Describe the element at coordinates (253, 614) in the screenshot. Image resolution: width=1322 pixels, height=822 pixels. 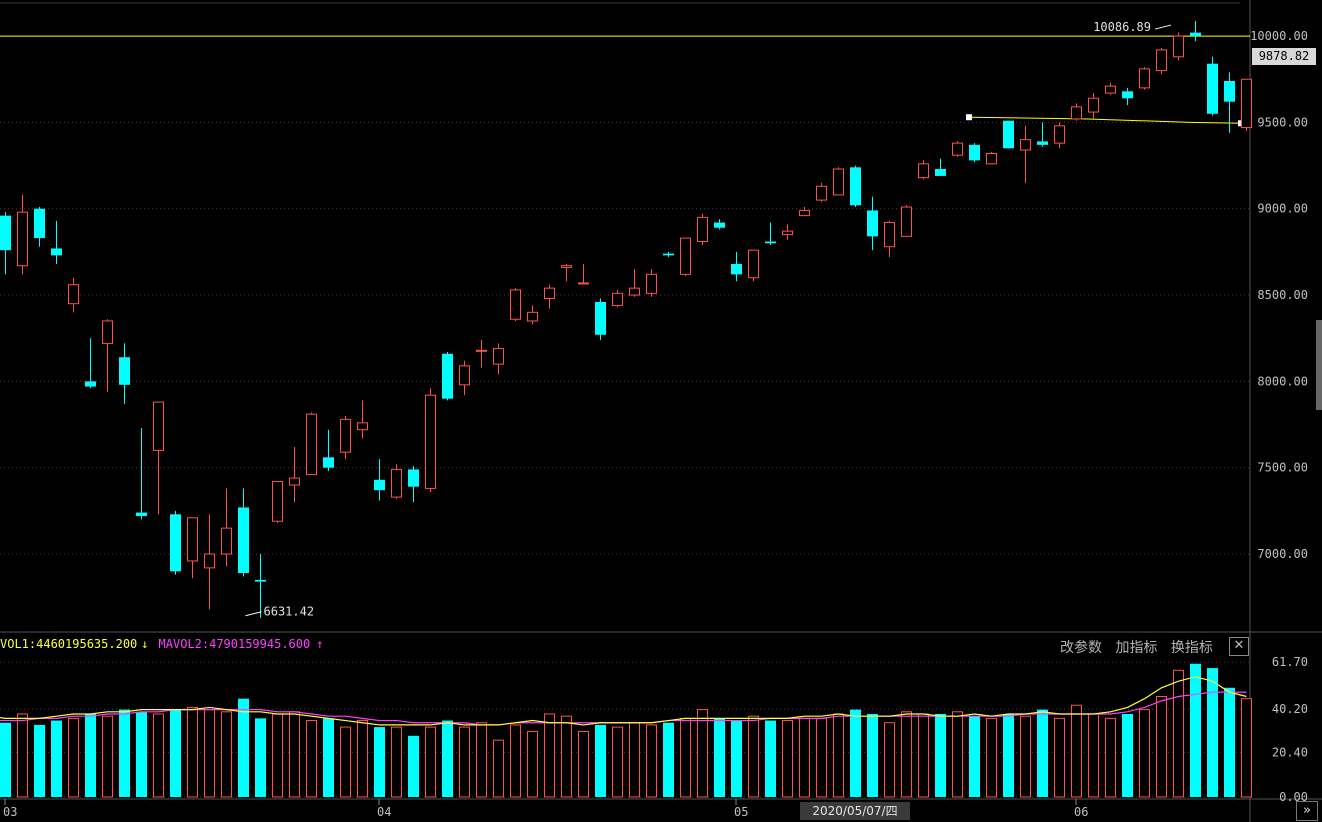
I see `low-arrow-icon` at that location.